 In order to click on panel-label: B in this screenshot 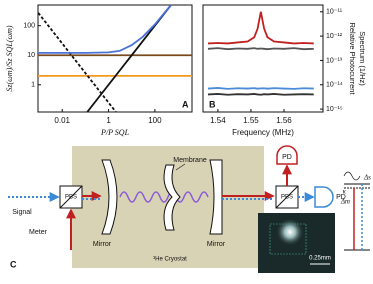, I will do `click(212, 104)`.